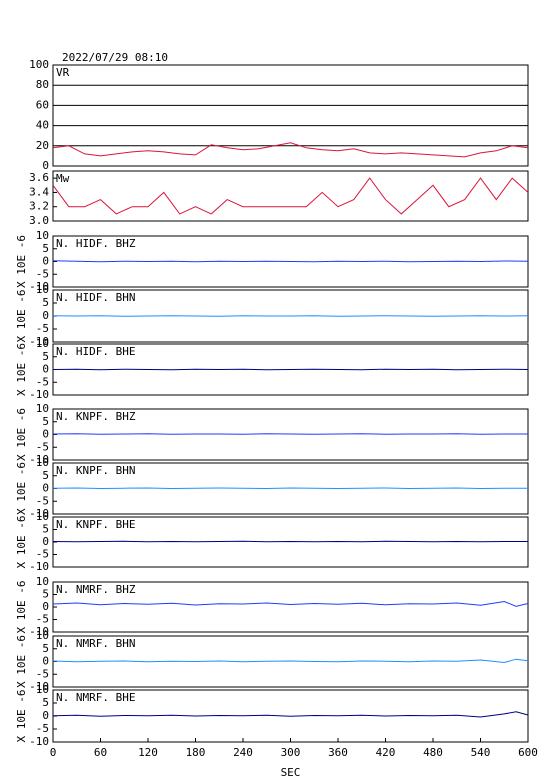  What do you see at coordinates (386, 752) in the screenshot?
I see `x-tick-label: 420` at bounding box center [386, 752].